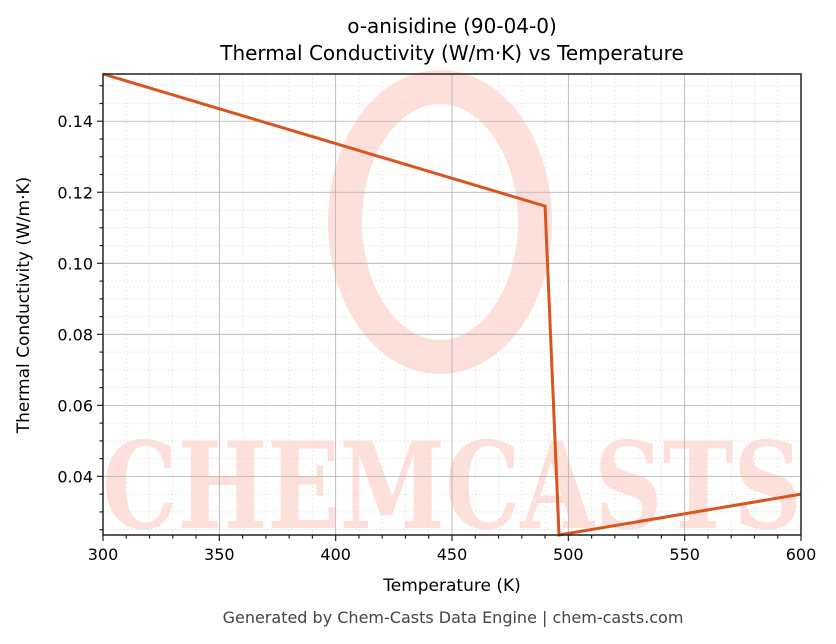 This screenshot has width=836, height=644. I want to click on y-axis-label: Thermal Conductivity (W/m·K), so click(24, 305).